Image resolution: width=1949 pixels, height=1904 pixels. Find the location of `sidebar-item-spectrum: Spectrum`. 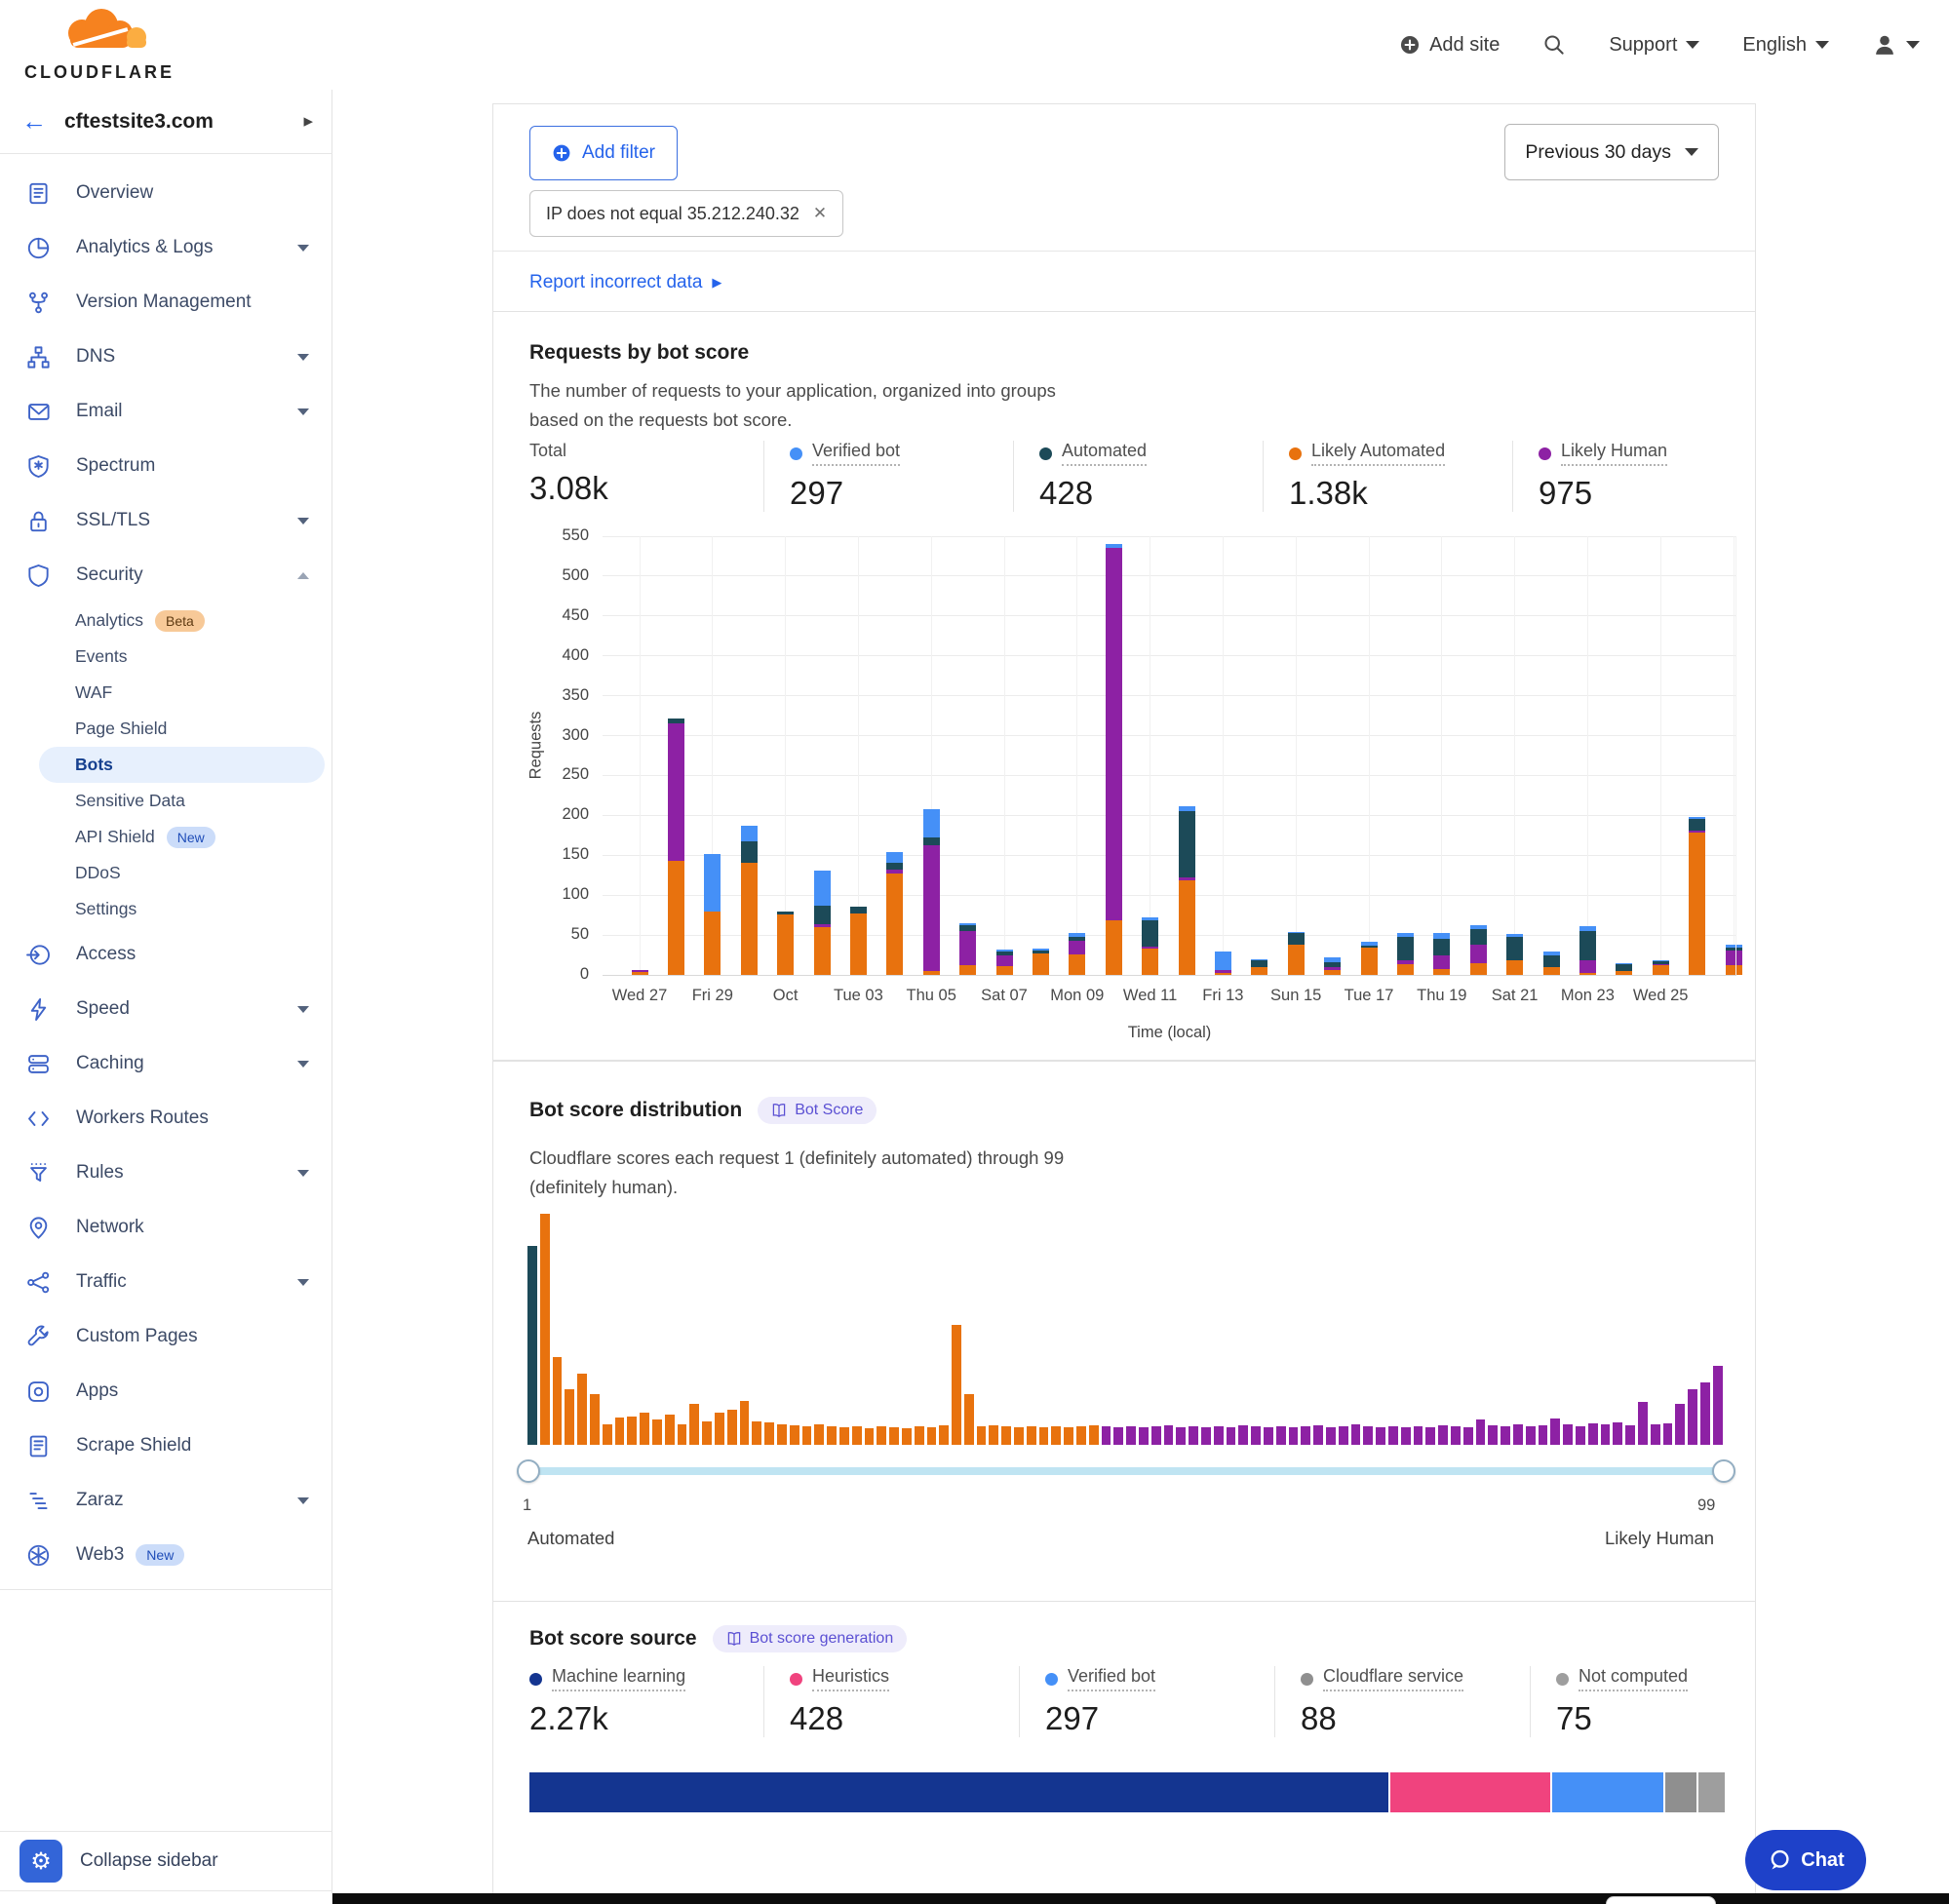

sidebar-item-spectrum: Spectrum is located at coordinates (166, 466).